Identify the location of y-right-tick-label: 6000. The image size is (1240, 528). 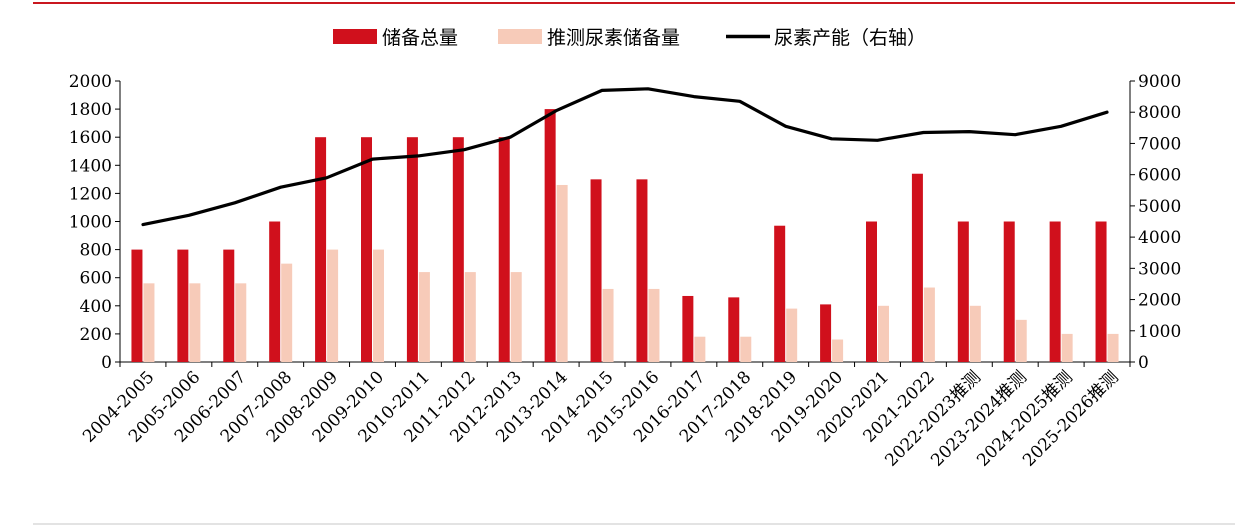
(1159, 176).